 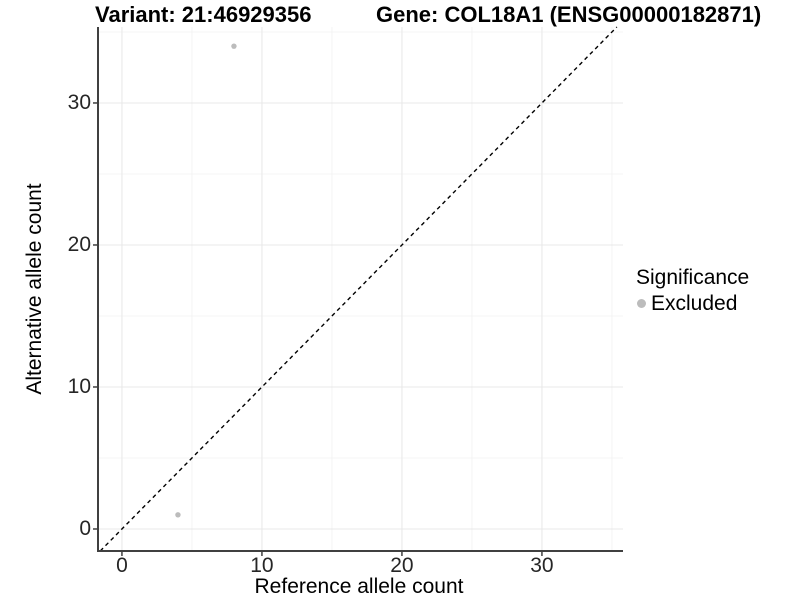 I want to click on legend-item-excluded: Excluded, so click(x=692, y=303).